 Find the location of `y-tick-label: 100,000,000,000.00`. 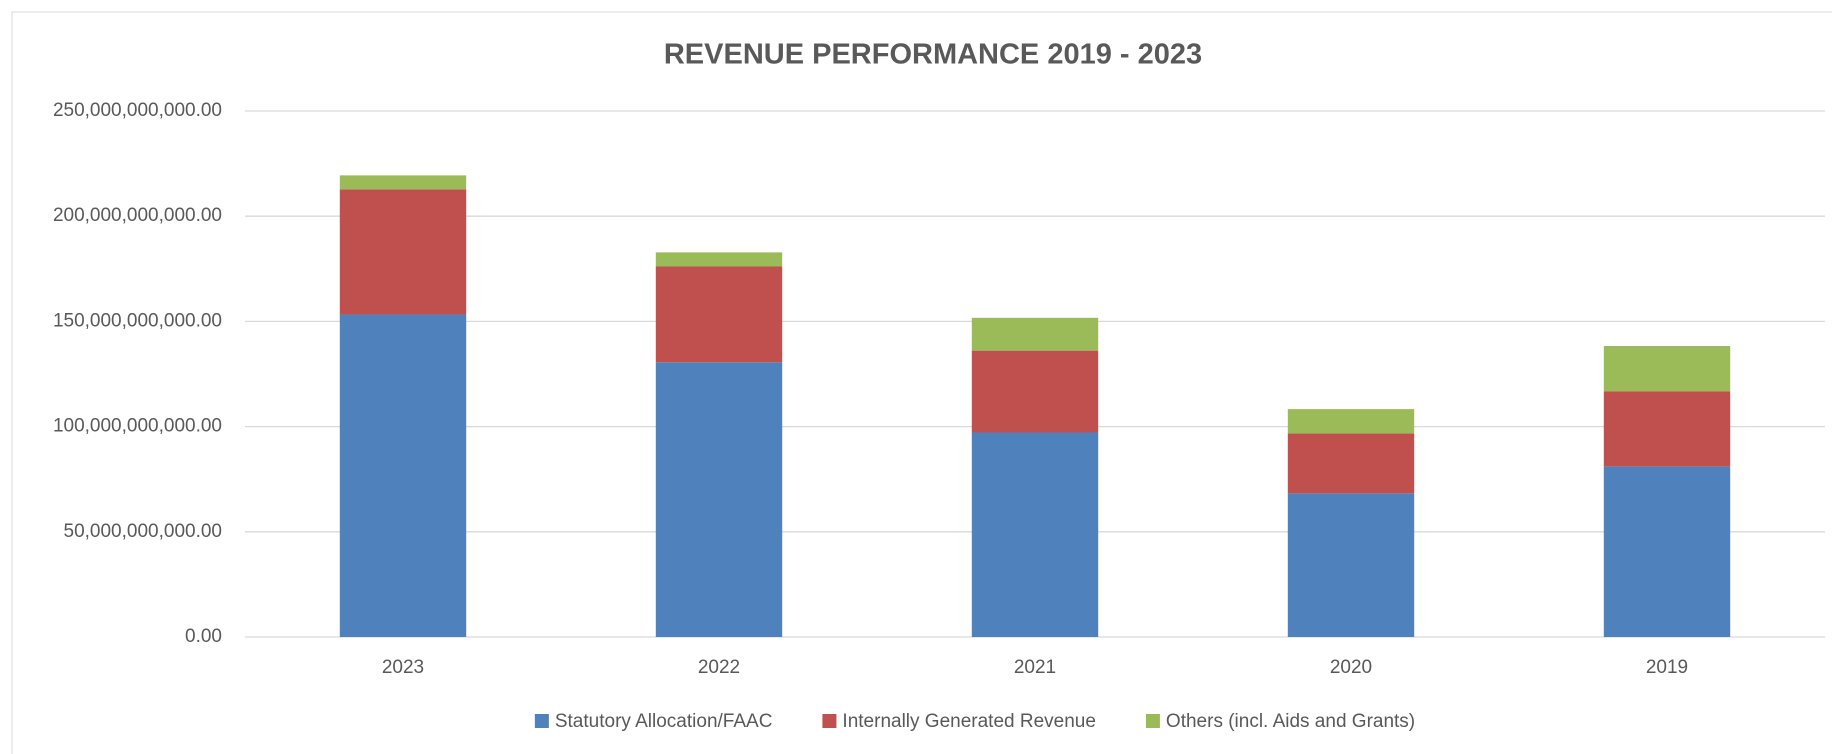

y-tick-label: 100,000,000,000.00 is located at coordinates (137, 426).